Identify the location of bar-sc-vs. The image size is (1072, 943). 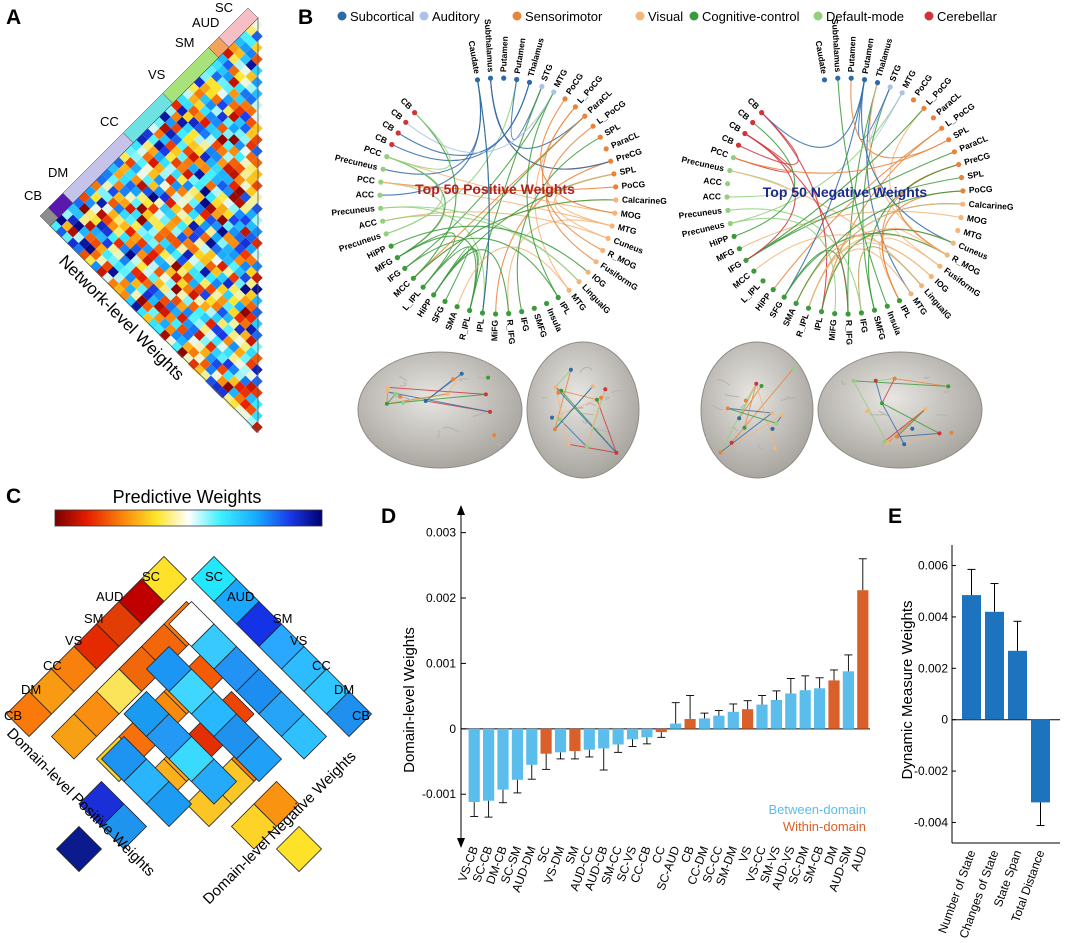
(632, 734).